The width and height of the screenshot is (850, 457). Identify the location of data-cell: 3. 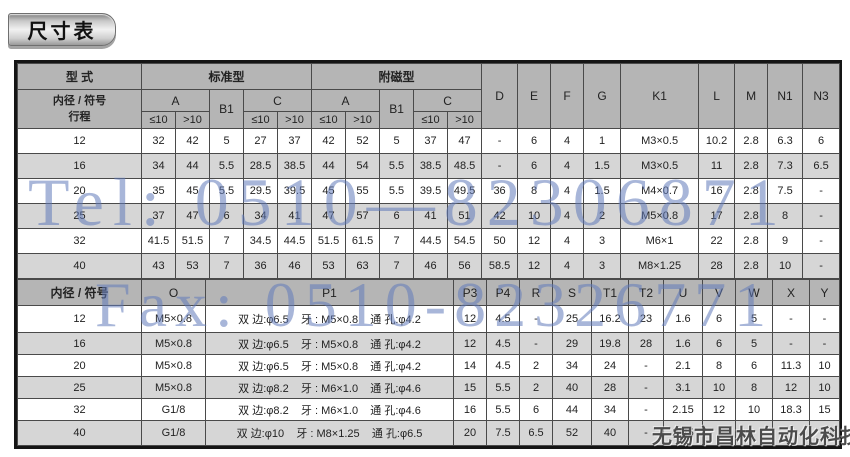
(602, 266).